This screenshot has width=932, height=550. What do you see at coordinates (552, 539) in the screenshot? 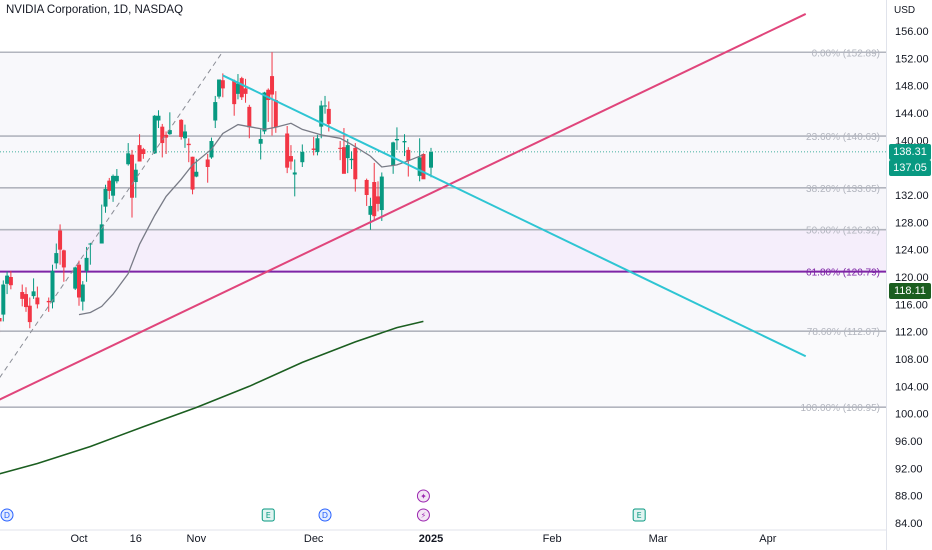
I see `time-axis-label: Feb` at bounding box center [552, 539].